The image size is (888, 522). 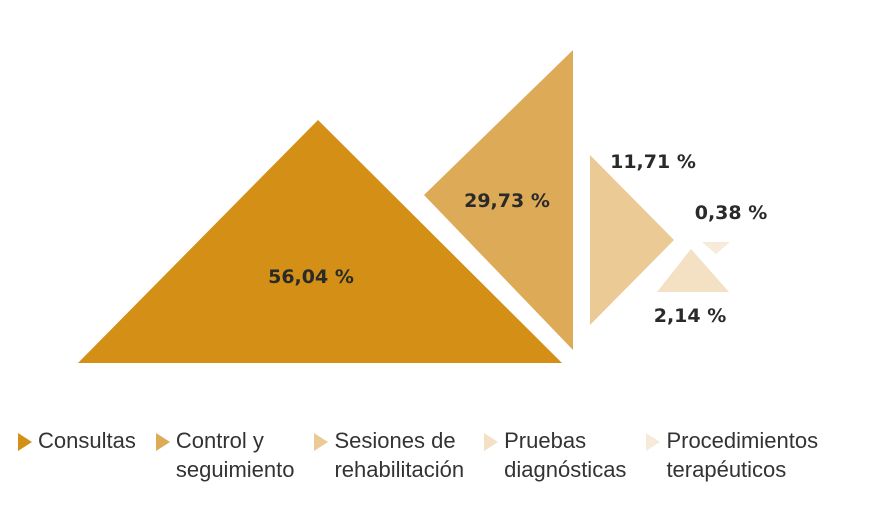 What do you see at coordinates (716, 248) in the screenshot?
I see `triangle-procedimientos-terapeuticos` at bounding box center [716, 248].